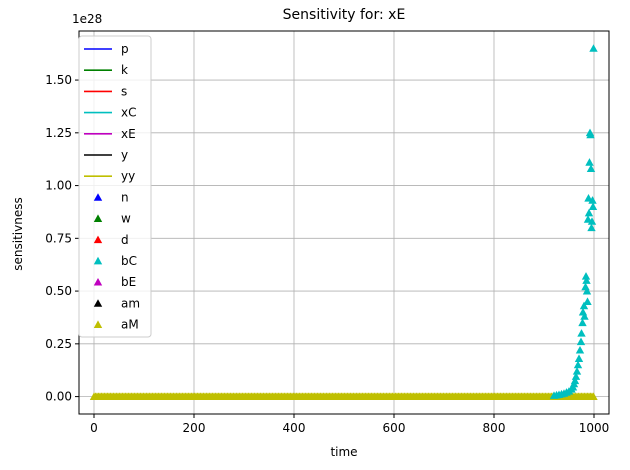 This screenshot has height=470, width=630. I want to click on legend-entry: k, so click(106, 70).